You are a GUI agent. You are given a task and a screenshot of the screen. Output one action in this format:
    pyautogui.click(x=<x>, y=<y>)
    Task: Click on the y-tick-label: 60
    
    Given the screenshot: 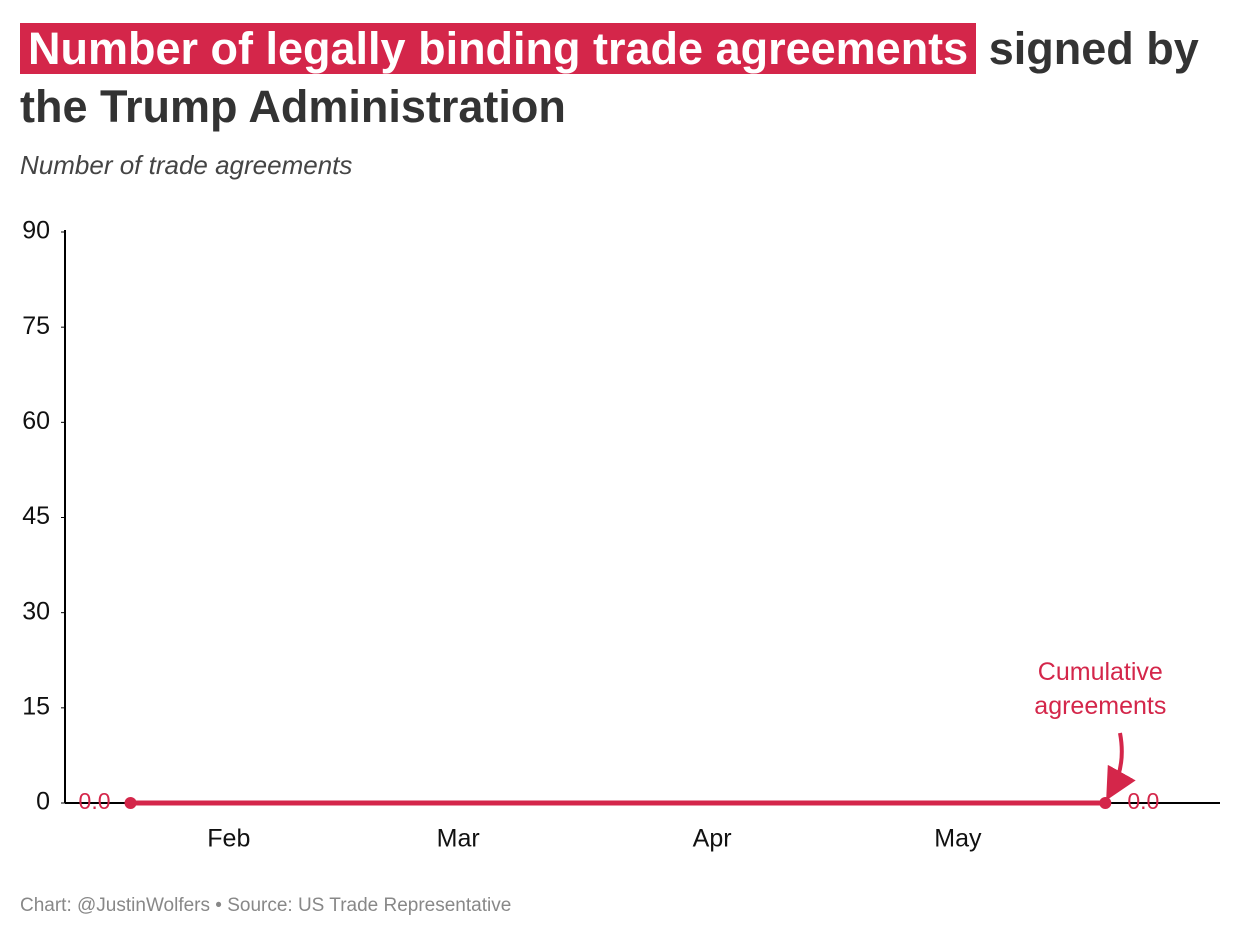 What is the action you would take?
    pyautogui.click(x=36, y=421)
    